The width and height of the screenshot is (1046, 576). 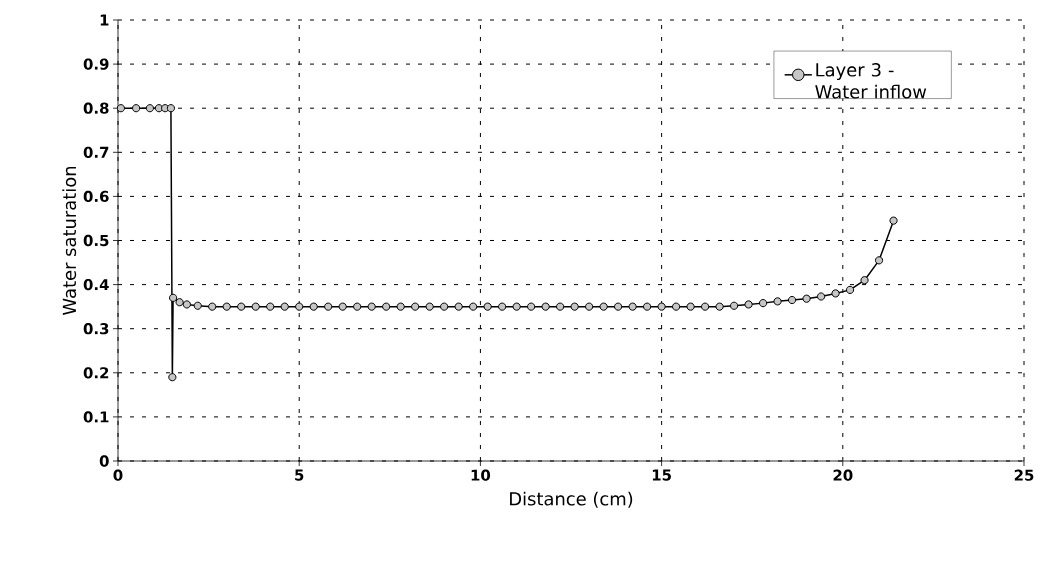 I want to click on y-tick-label: 0.8, so click(x=96, y=108).